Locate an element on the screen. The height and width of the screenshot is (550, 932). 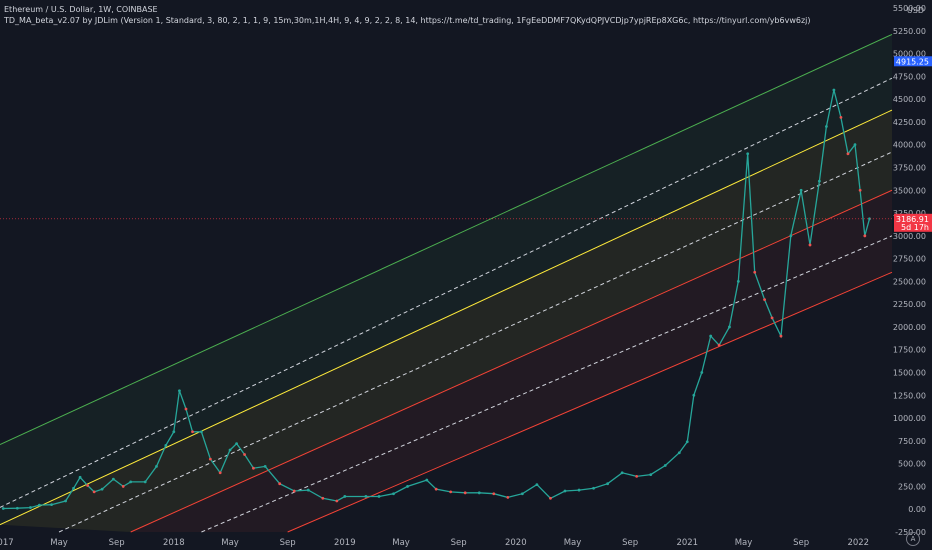
y-tick-label: 500.00 is located at coordinates (912, 464).